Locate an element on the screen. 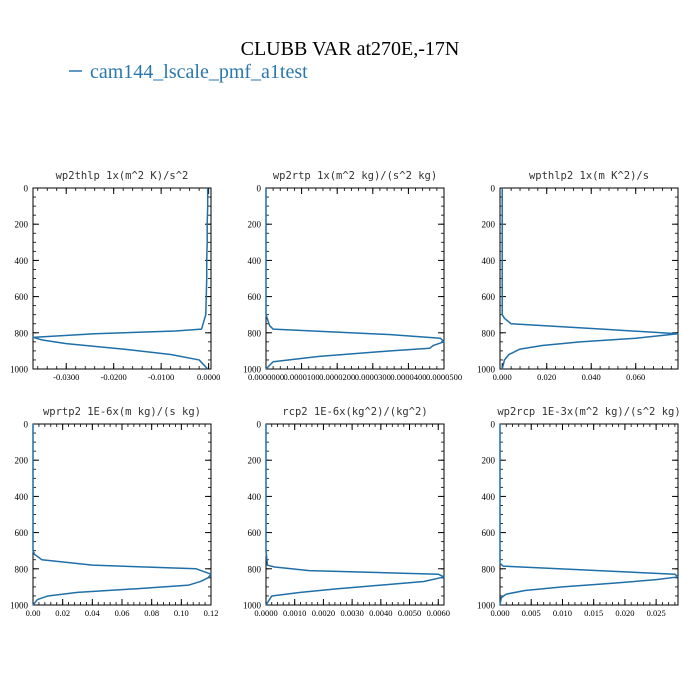 The image size is (700, 700). x-tick-label: 0.0000100 is located at coordinates (302, 377).